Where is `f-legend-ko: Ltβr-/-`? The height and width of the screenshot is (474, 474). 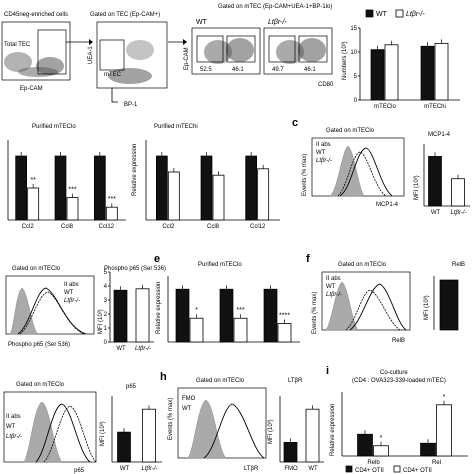
f-legend-ko: Ltβr-/- is located at coordinates (334, 295).